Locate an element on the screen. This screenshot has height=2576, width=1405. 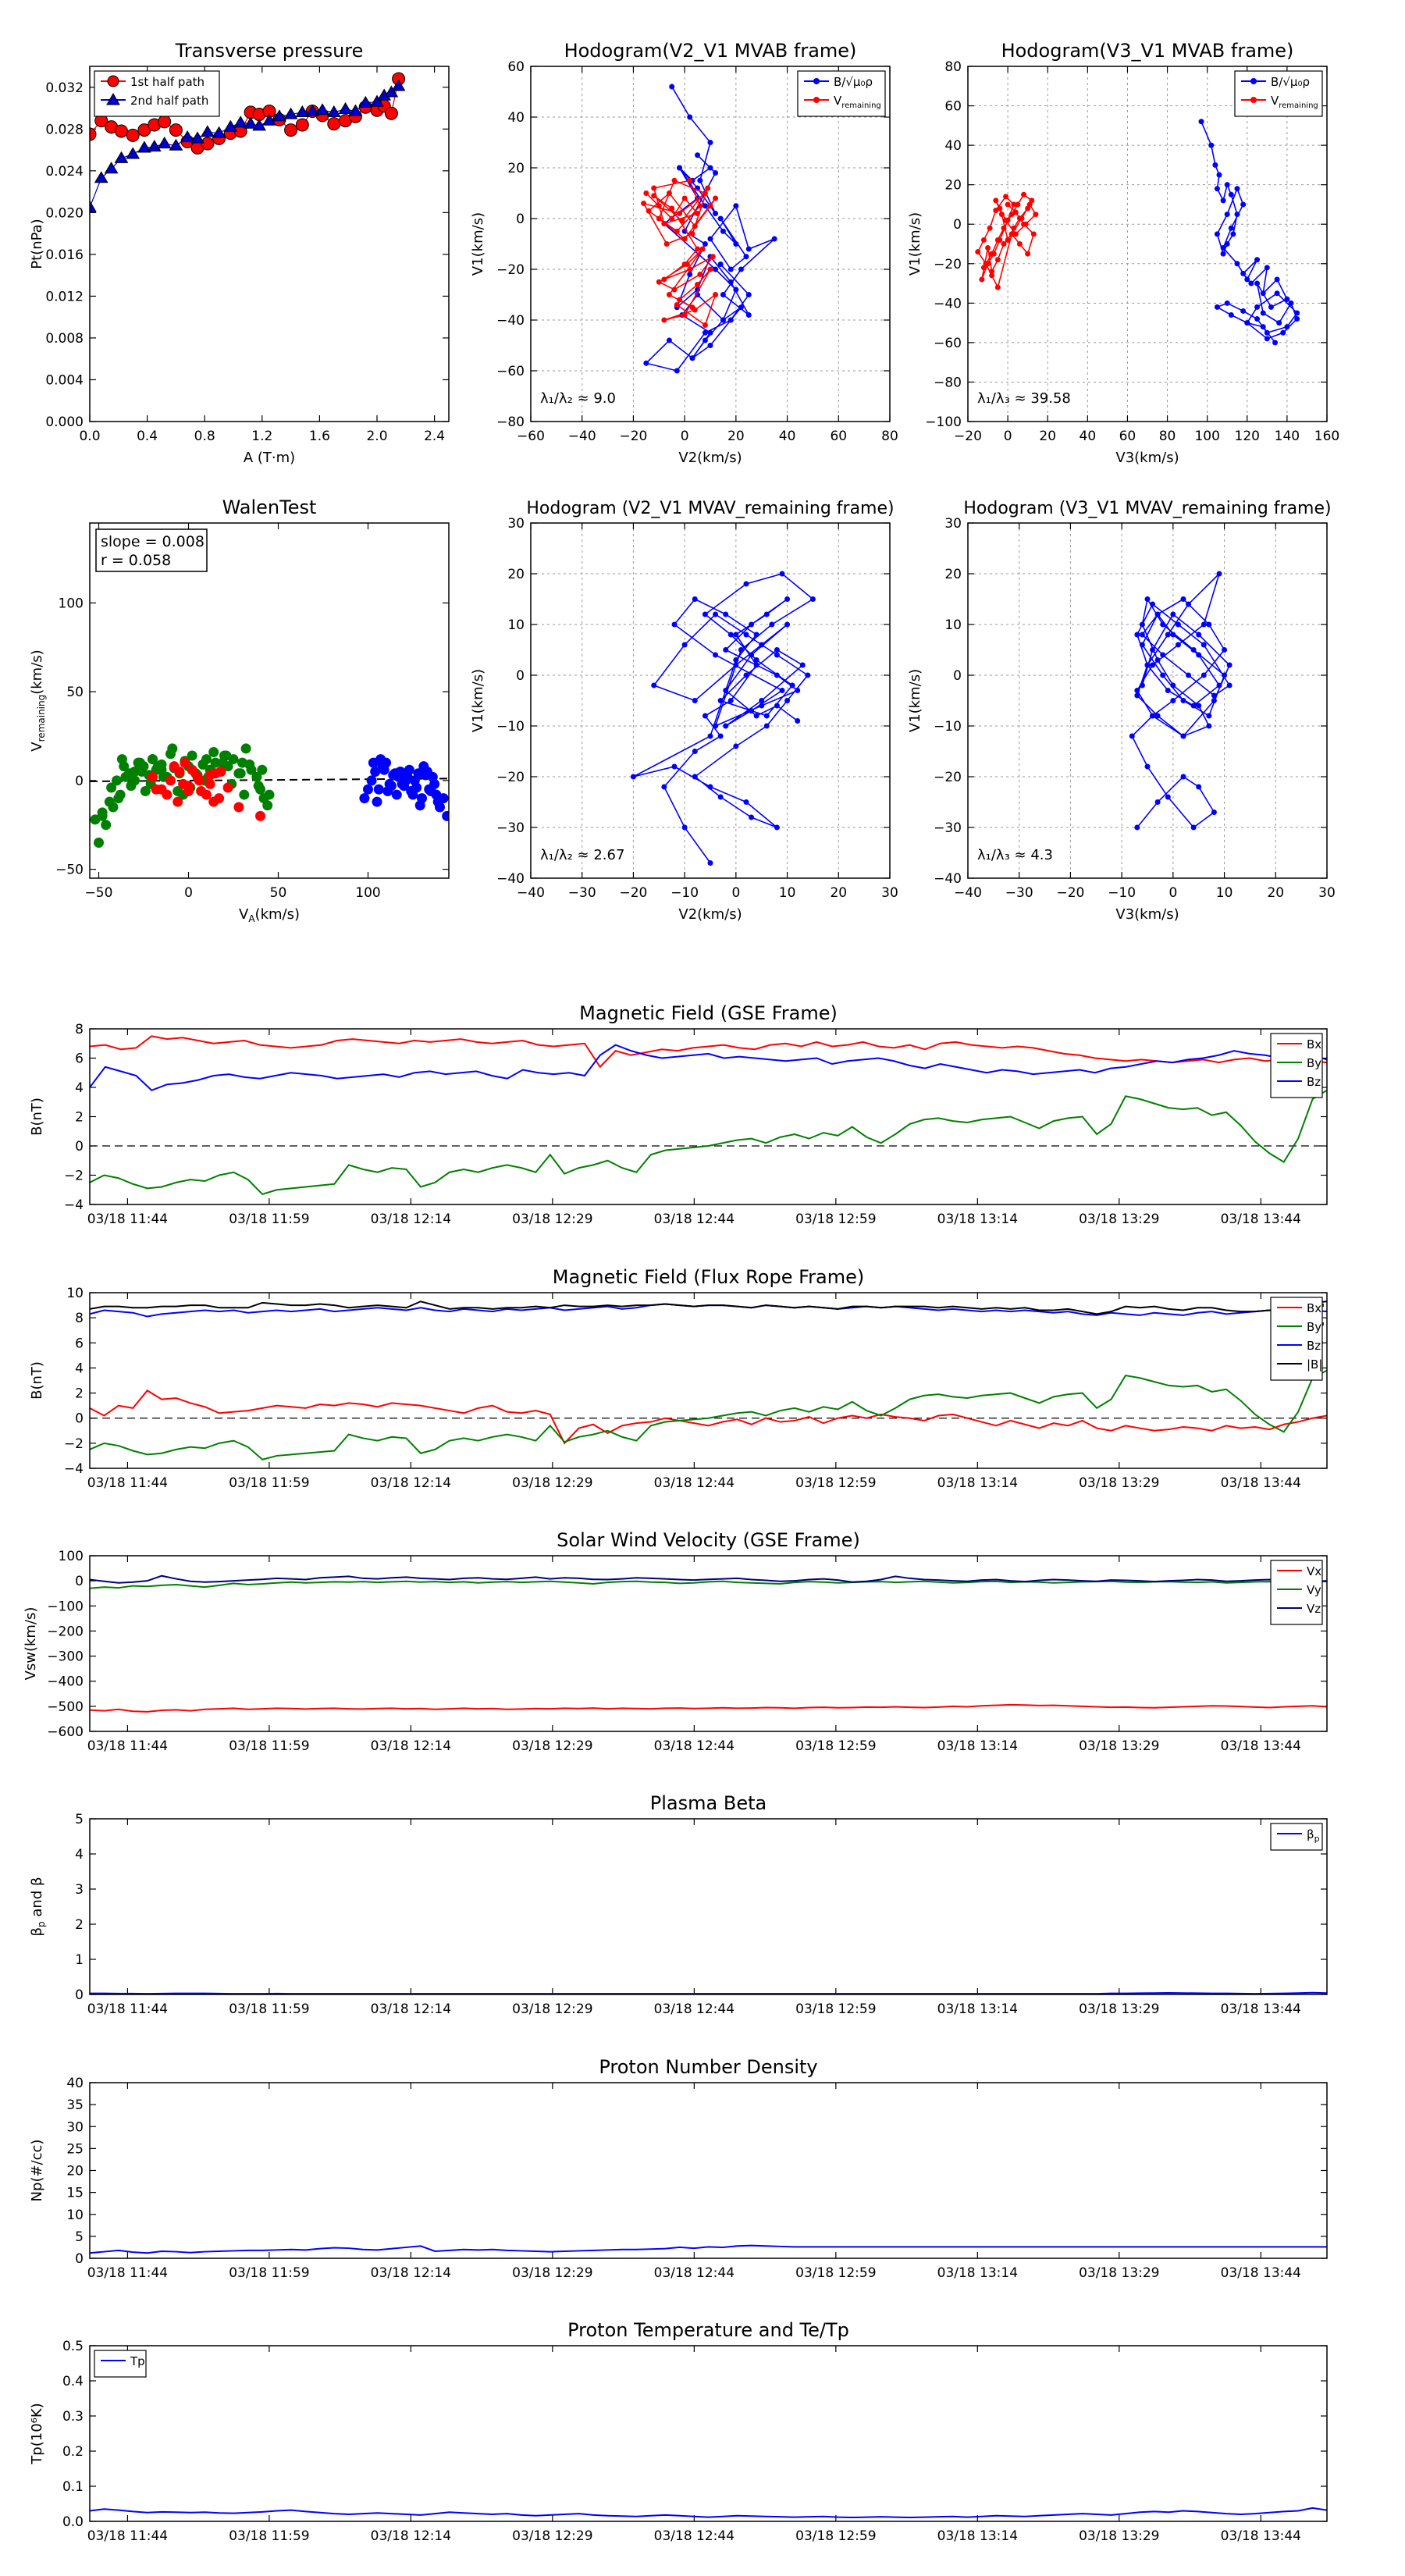
legend-label: By' is located at coordinates (1316, 1327).